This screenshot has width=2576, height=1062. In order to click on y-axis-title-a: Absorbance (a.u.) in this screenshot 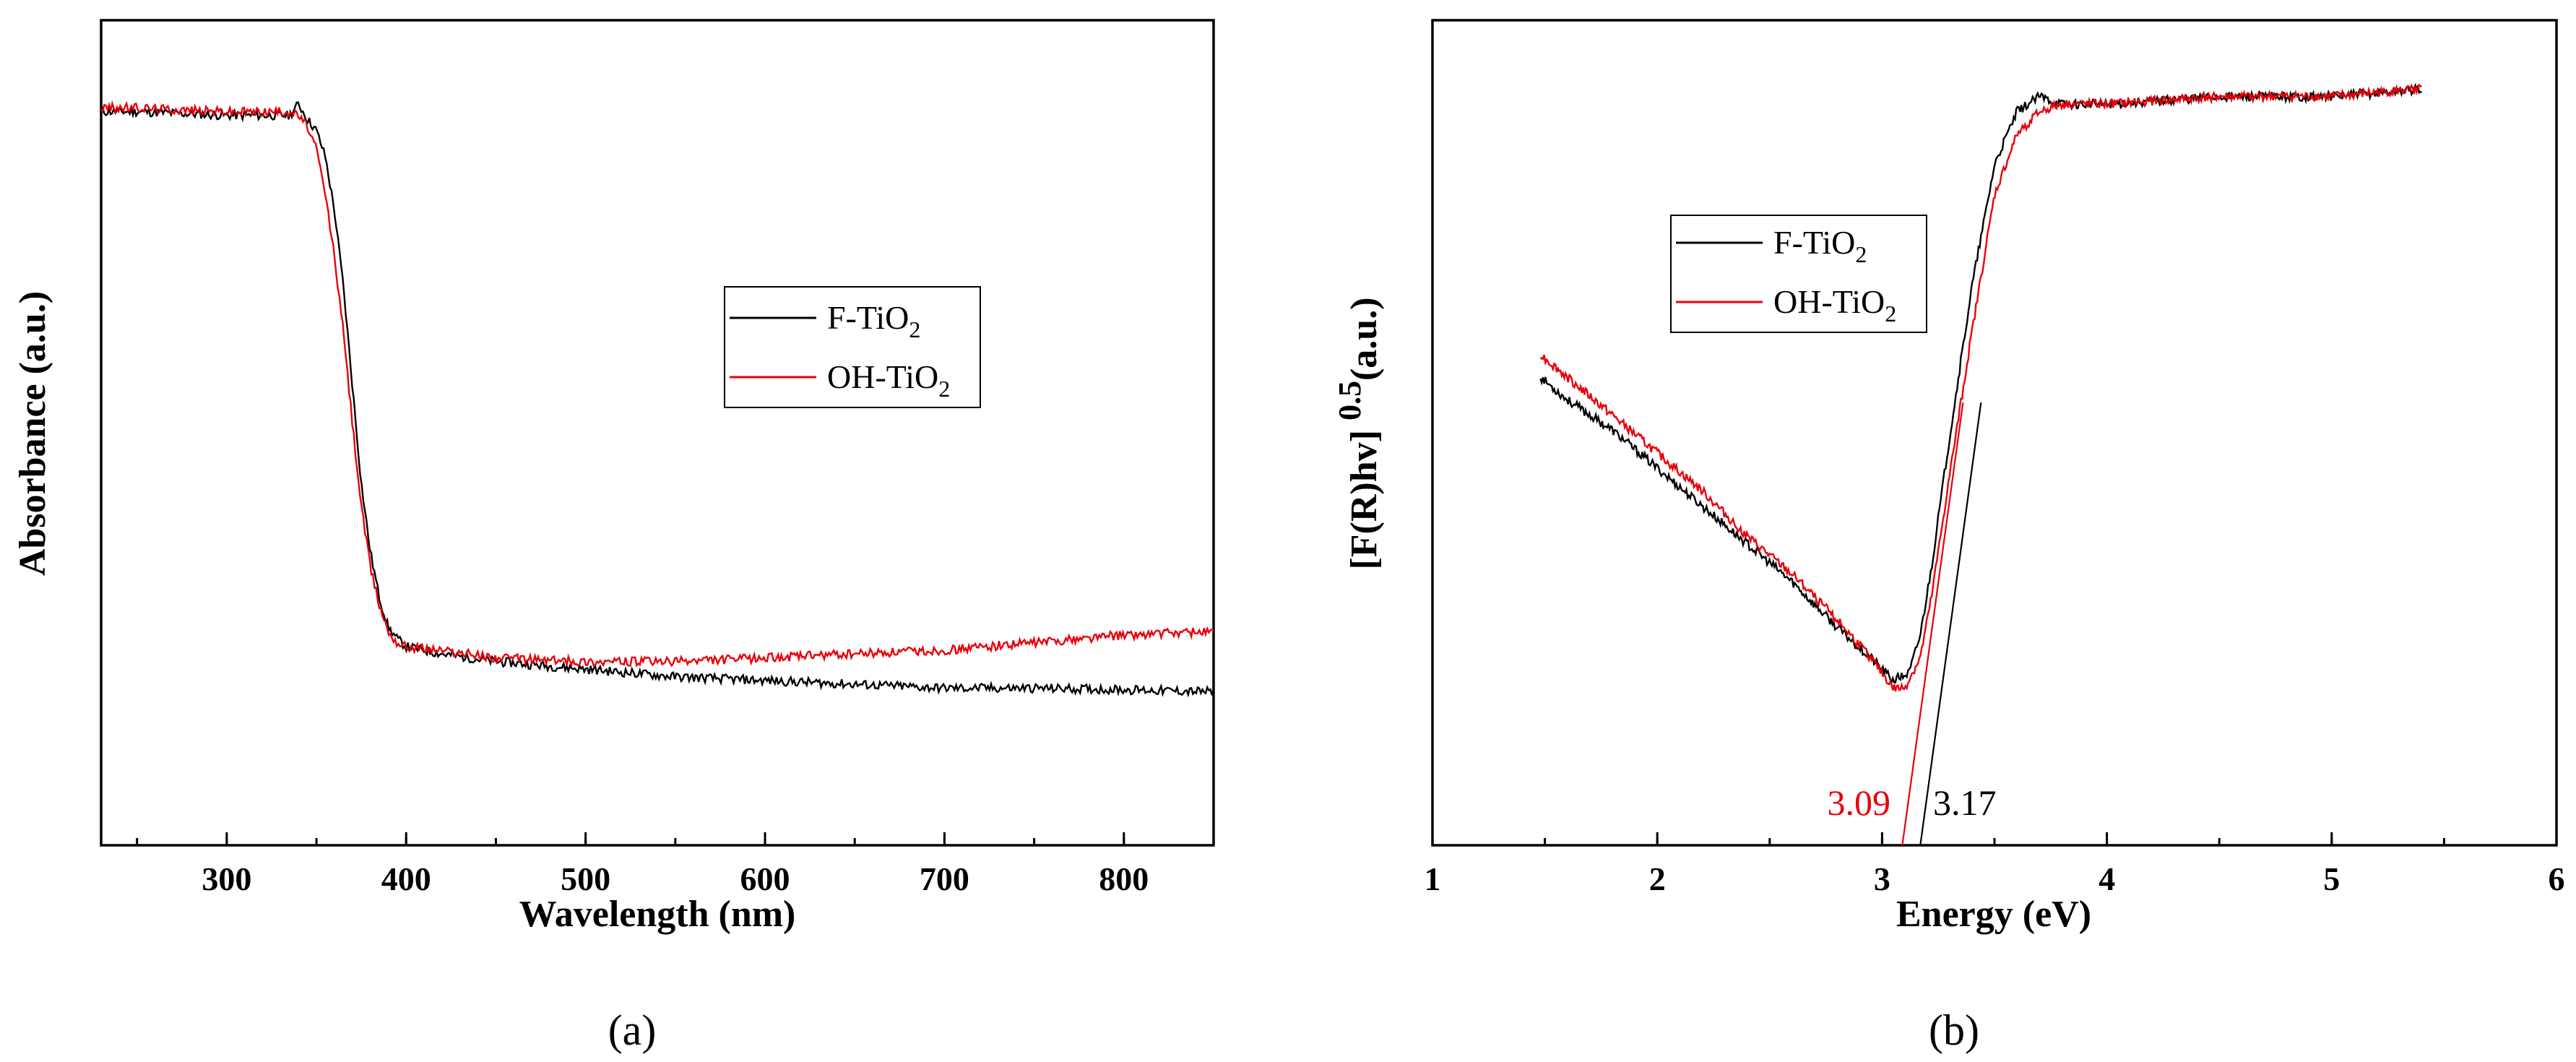, I will do `click(32, 433)`.